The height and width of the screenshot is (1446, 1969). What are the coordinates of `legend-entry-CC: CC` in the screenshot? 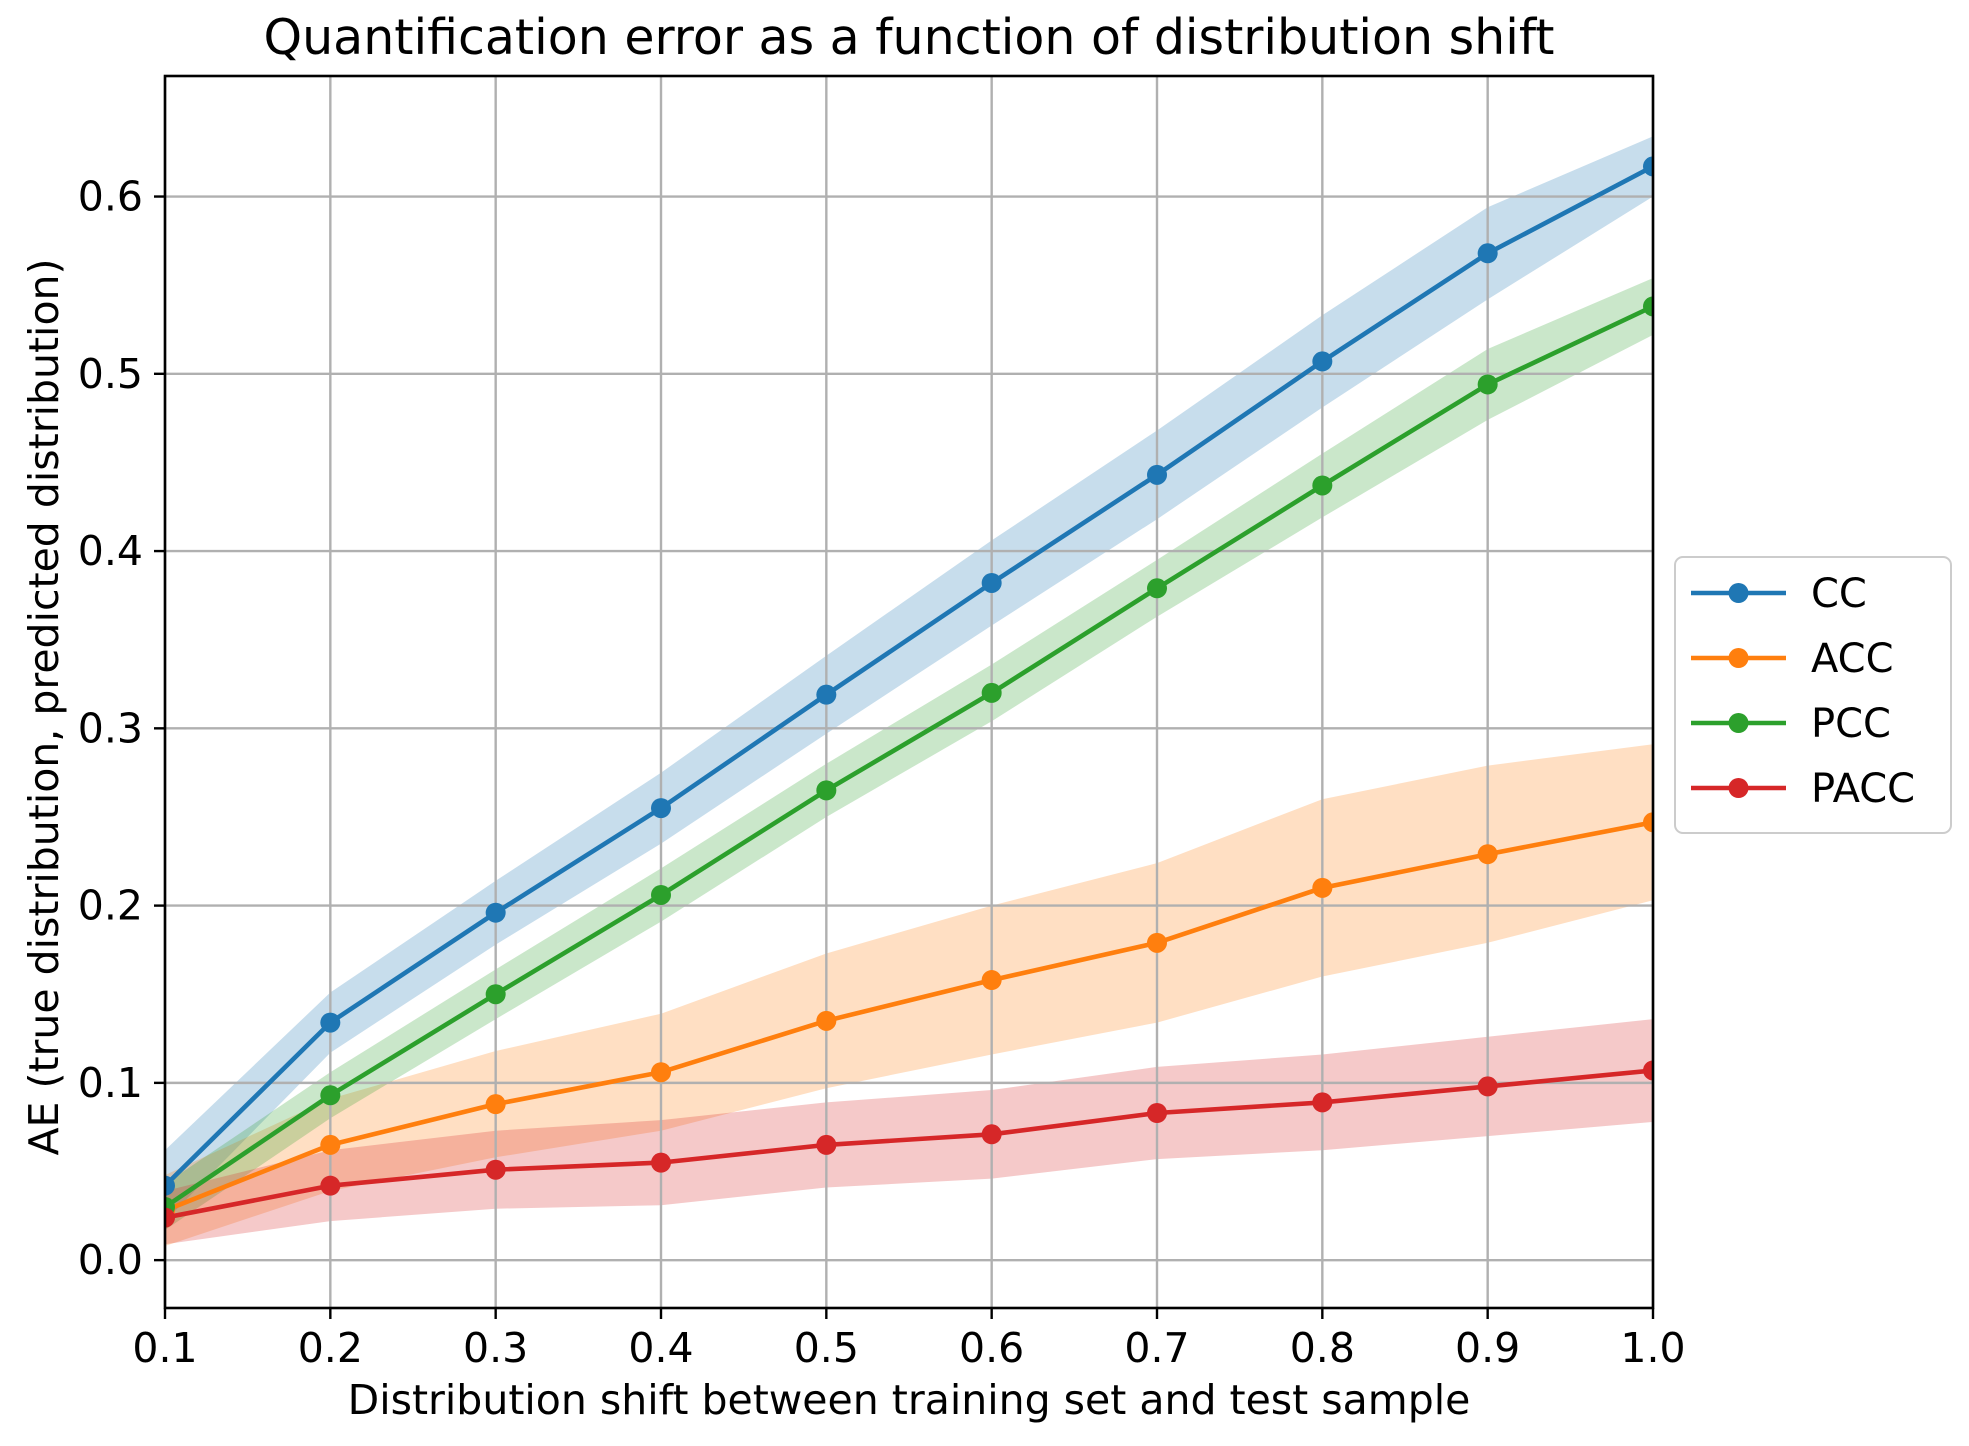 It's located at (1779, 594).